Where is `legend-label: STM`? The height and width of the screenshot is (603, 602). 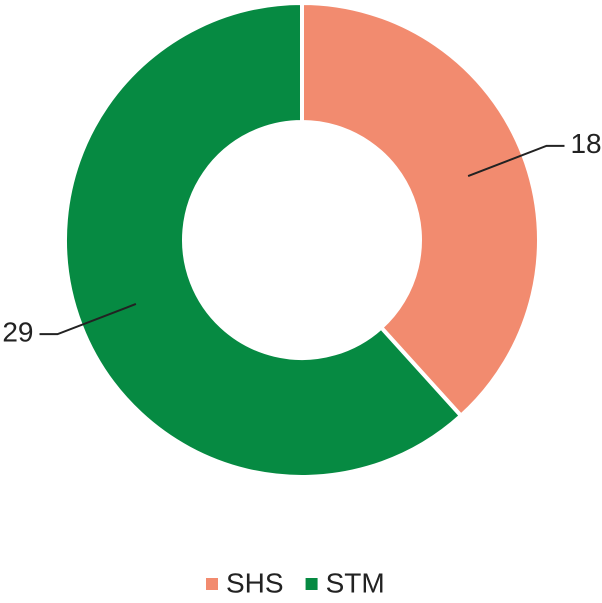 legend-label: STM is located at coordinates (355, 582).